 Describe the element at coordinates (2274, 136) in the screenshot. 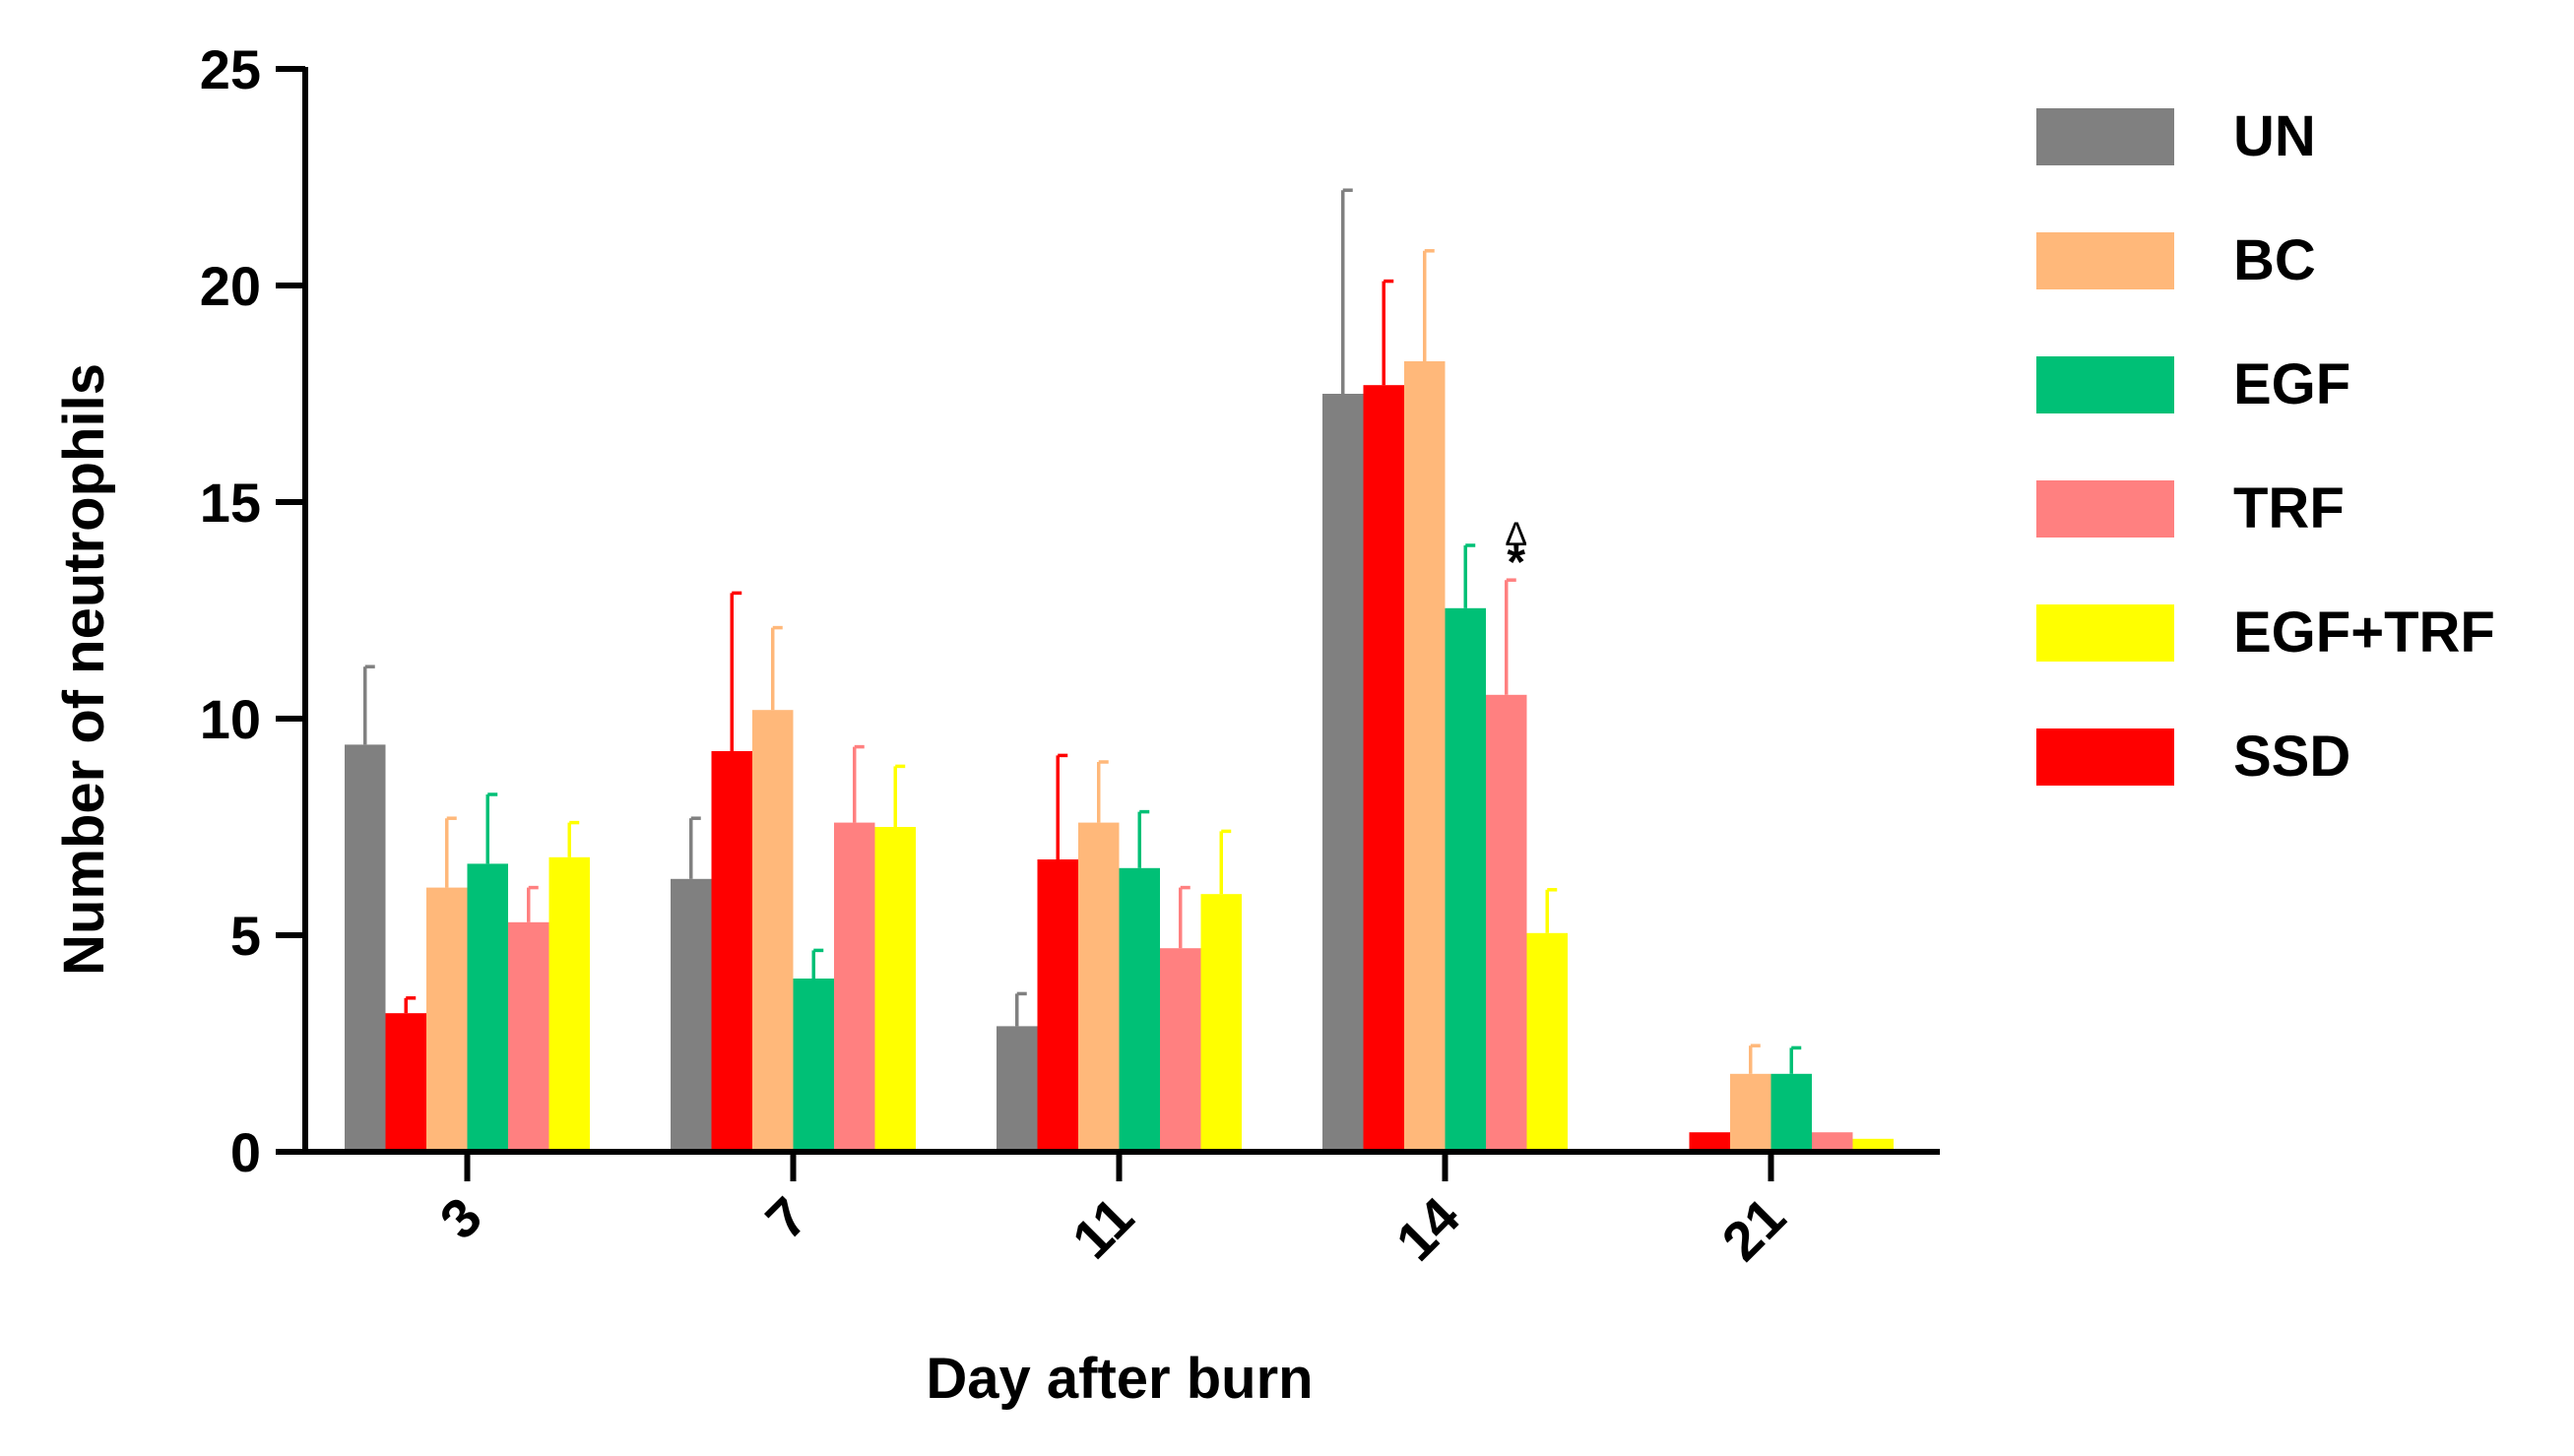

I see `legend-label-un: UN` at that location.